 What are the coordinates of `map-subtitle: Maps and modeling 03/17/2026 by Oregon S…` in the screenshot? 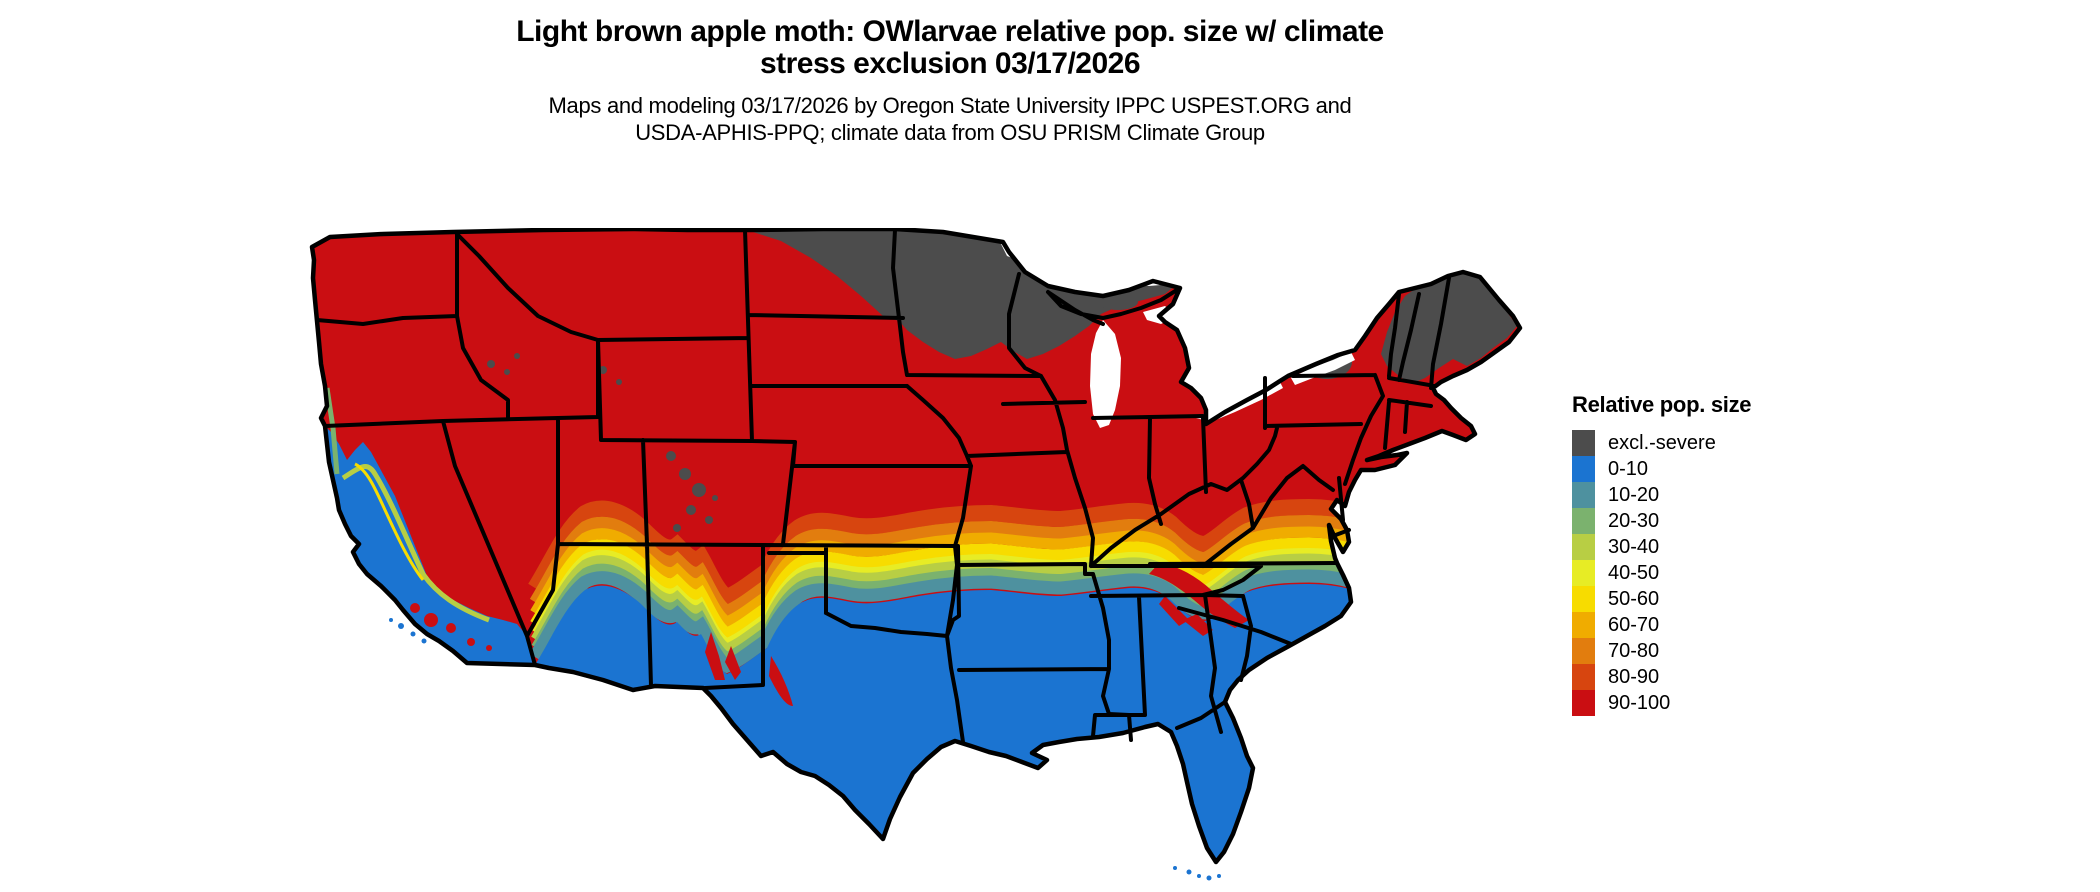 It's located at (950, 119).